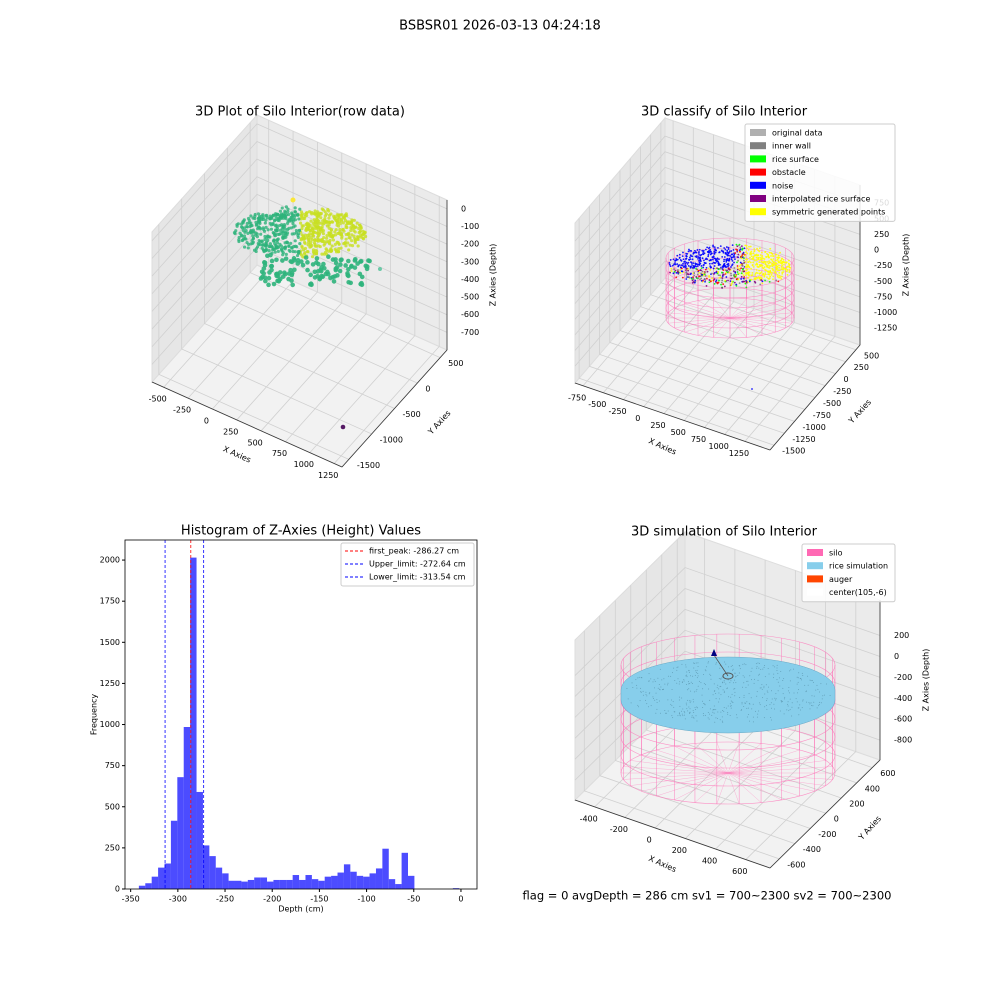 Image resolution: width=1000 pixels, height=1000 pixels. I want to click on y-tick-label: 1500, so click(110, 642).